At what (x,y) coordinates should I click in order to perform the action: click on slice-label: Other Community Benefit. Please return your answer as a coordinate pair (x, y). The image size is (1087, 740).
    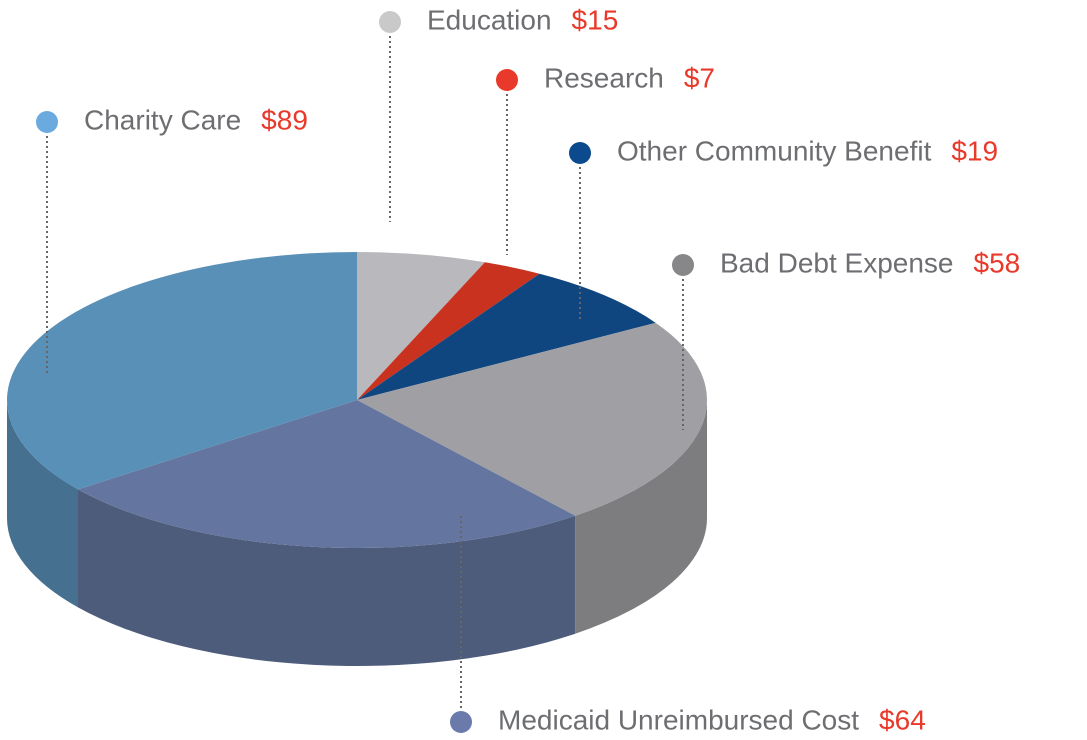
    Looking at the image, I should click on (774, 150).